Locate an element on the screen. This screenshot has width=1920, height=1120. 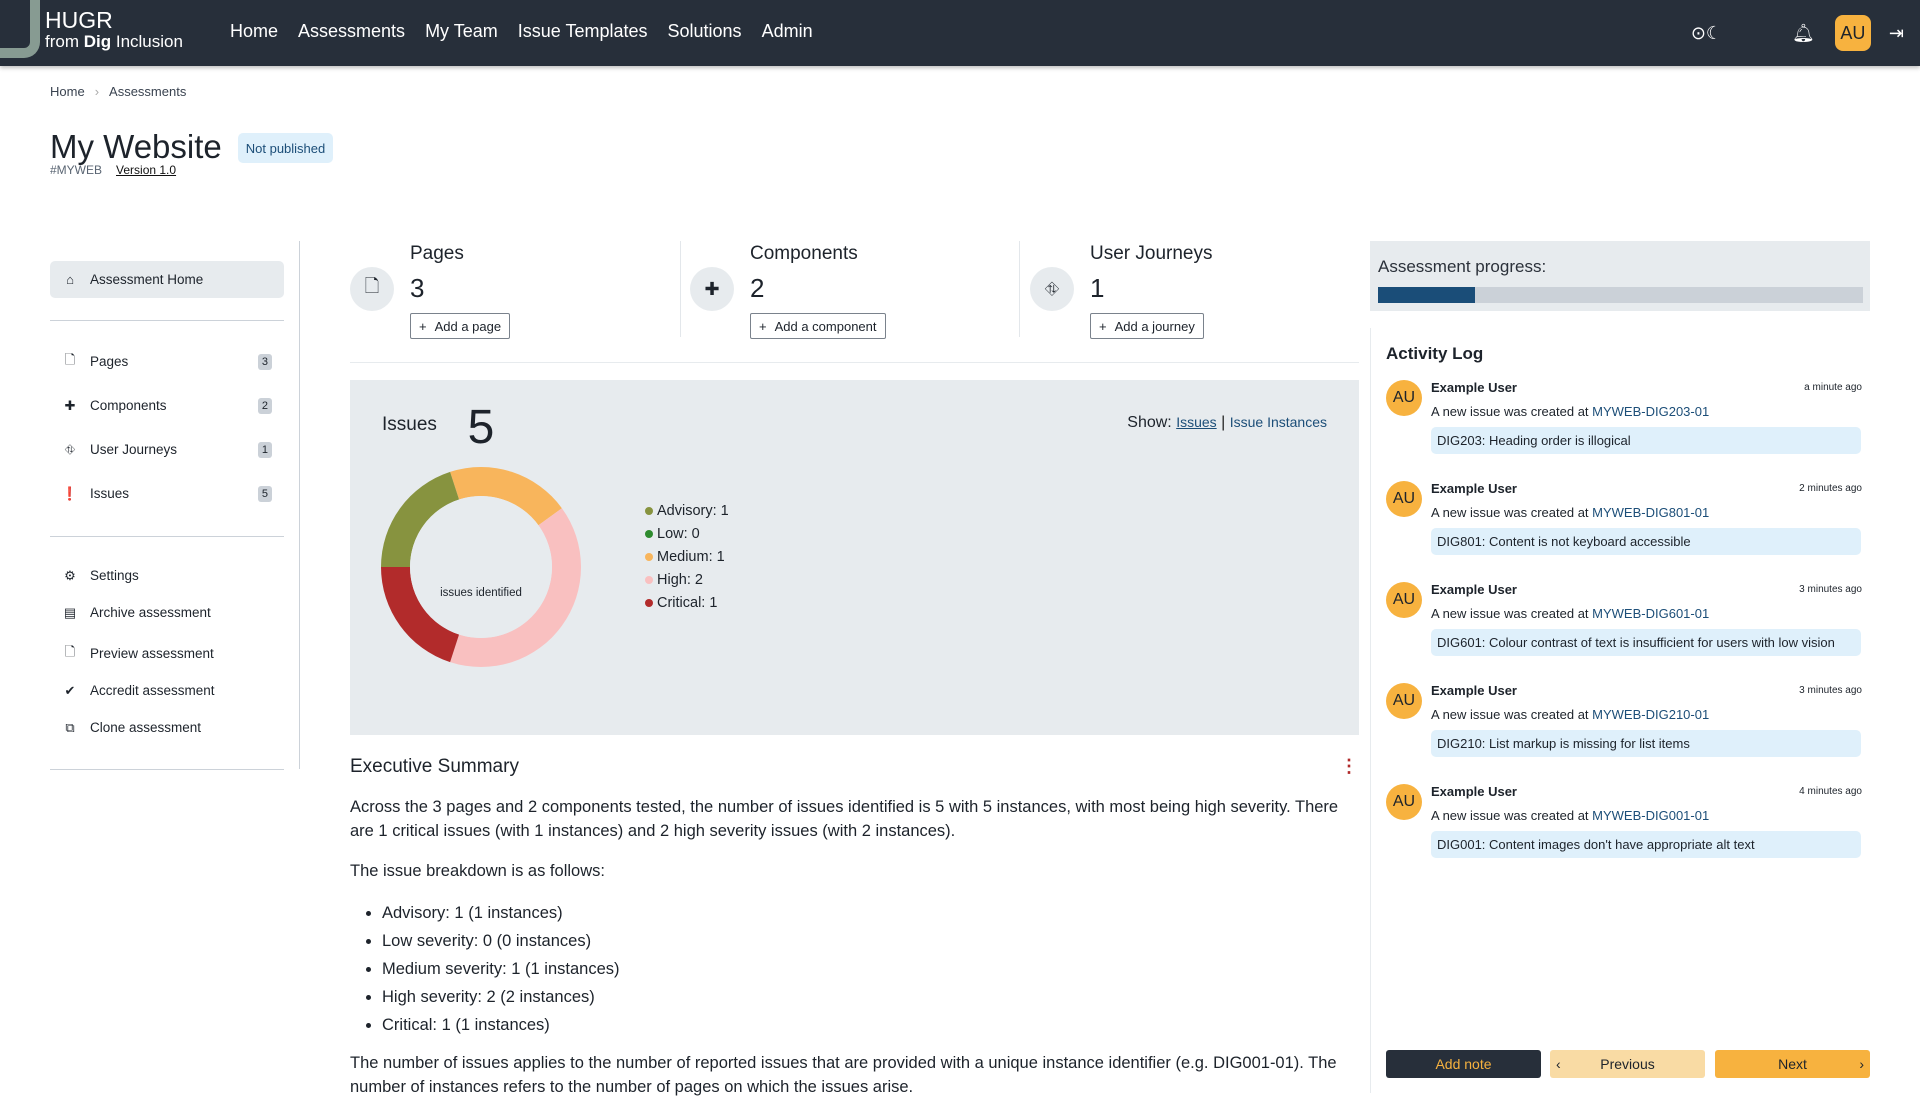
chevron-right-icon: › is located at coordinates (1861, 1064).